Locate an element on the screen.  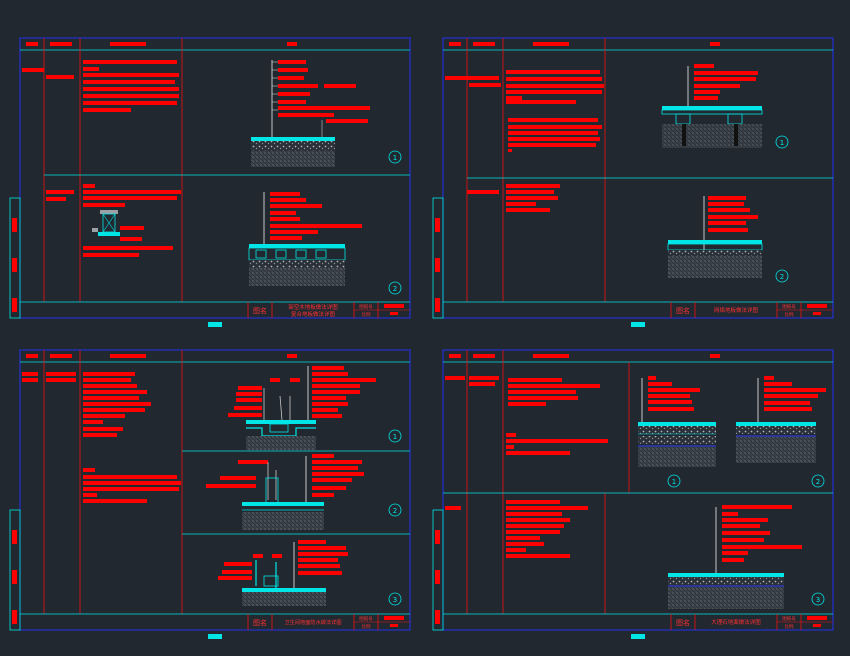
drawing-title-sub: 复合地板做法详图 is located at coordinates (313, 314).